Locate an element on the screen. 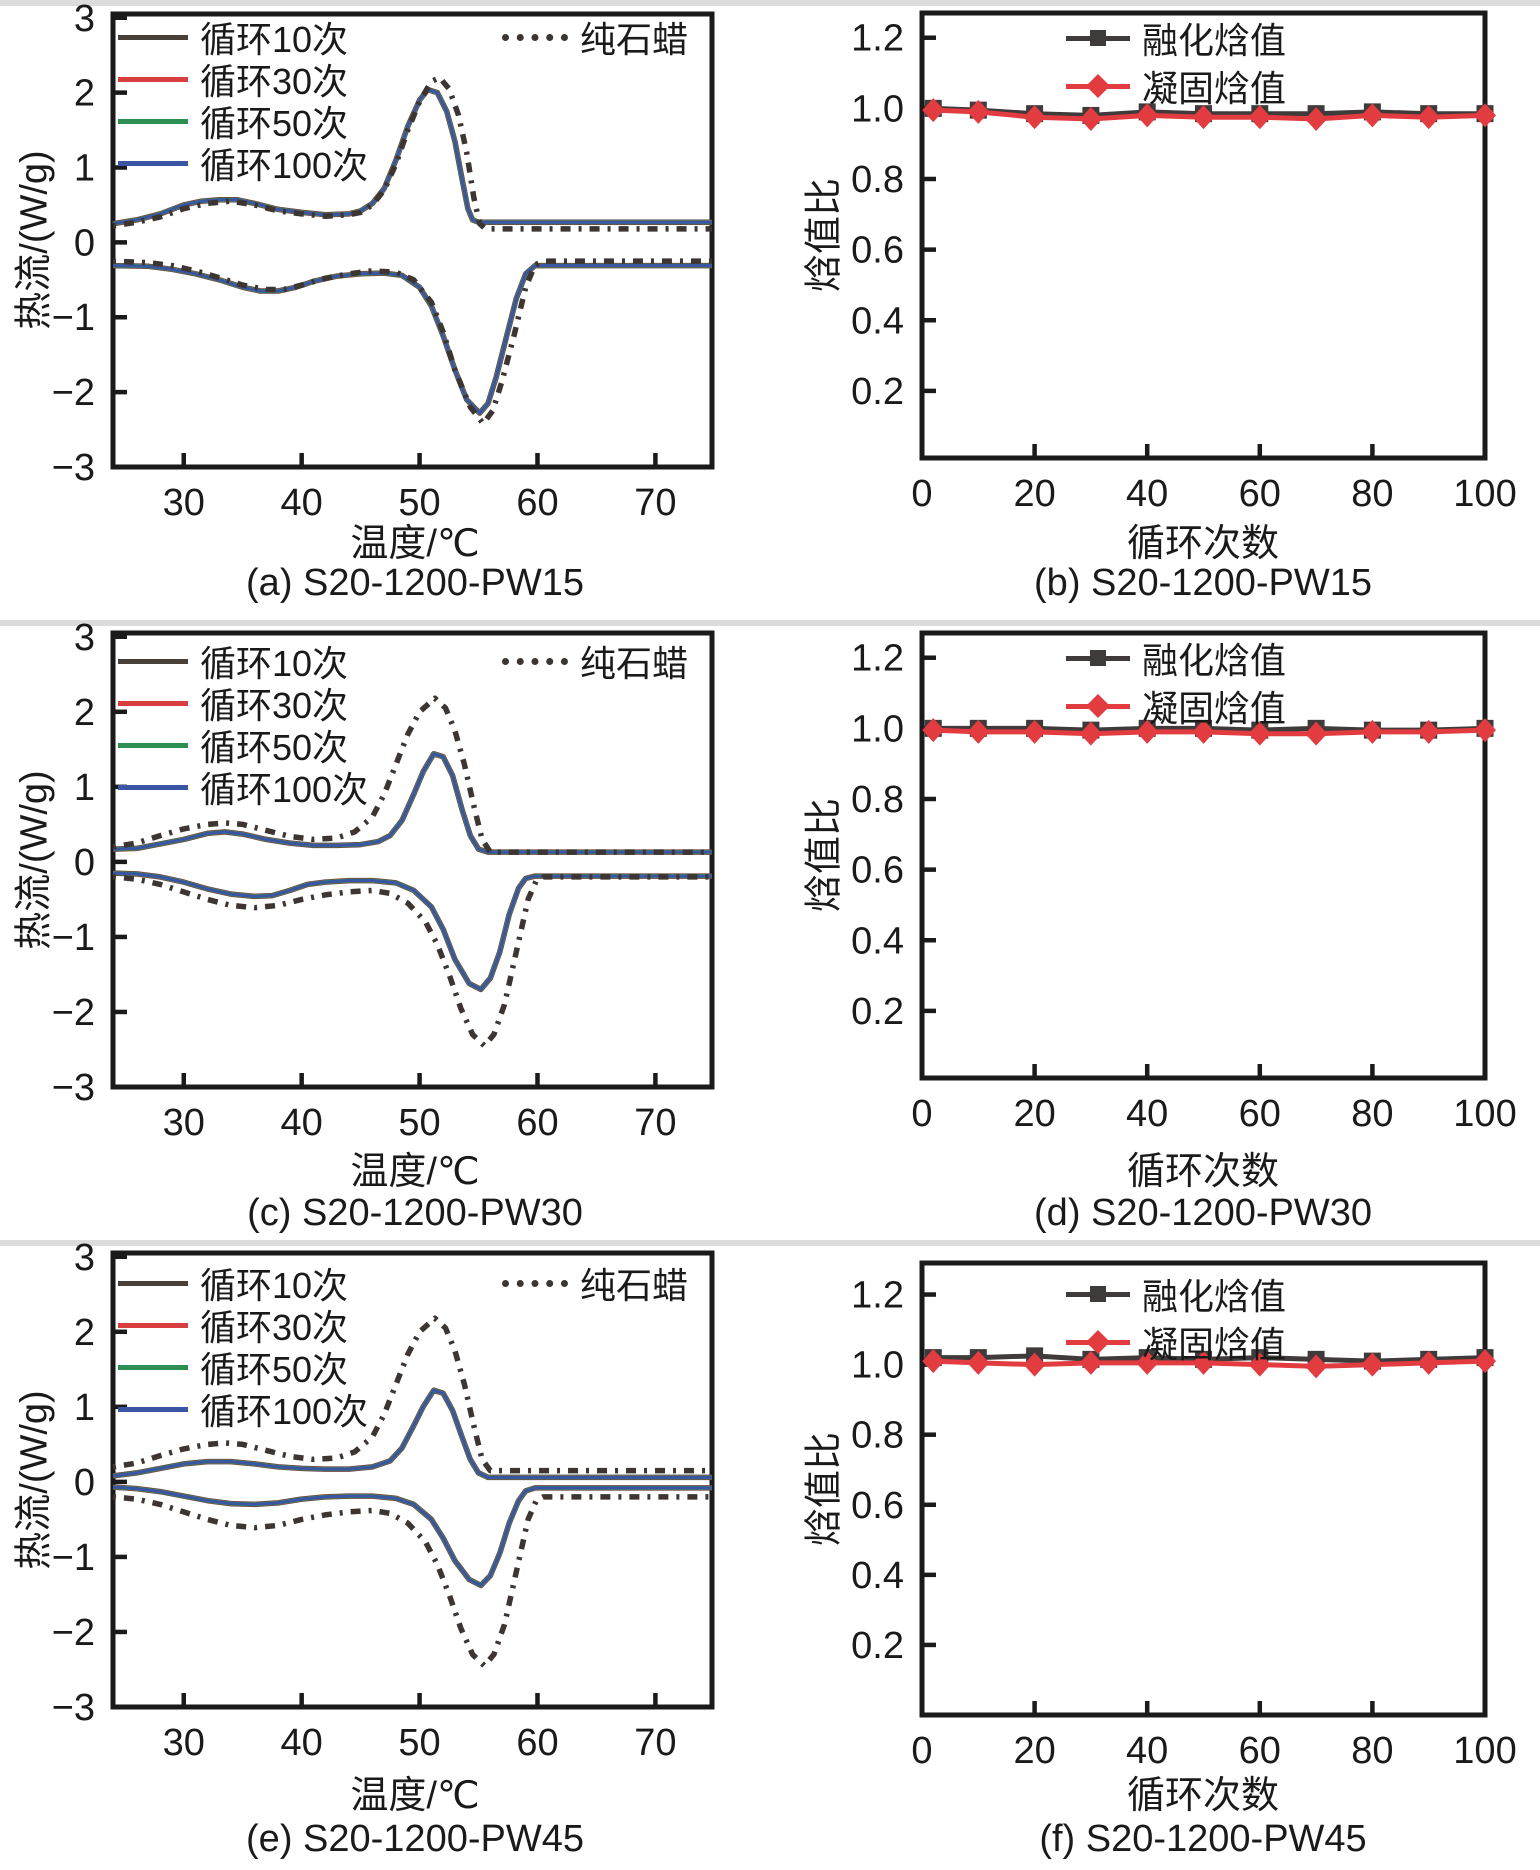 This screenshot has width=1540, height=1870. caption-c: (c) S20-1200-PW30 is located at coordinates (415, 1213).